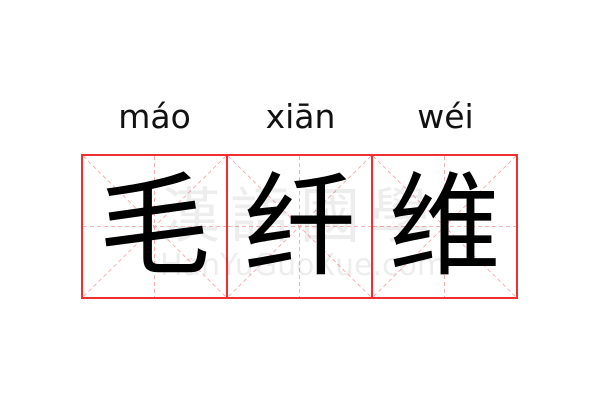 Image resolution: width=600 pixels, height=400 pixels. I want to click on character: 维, so click(444, 226).